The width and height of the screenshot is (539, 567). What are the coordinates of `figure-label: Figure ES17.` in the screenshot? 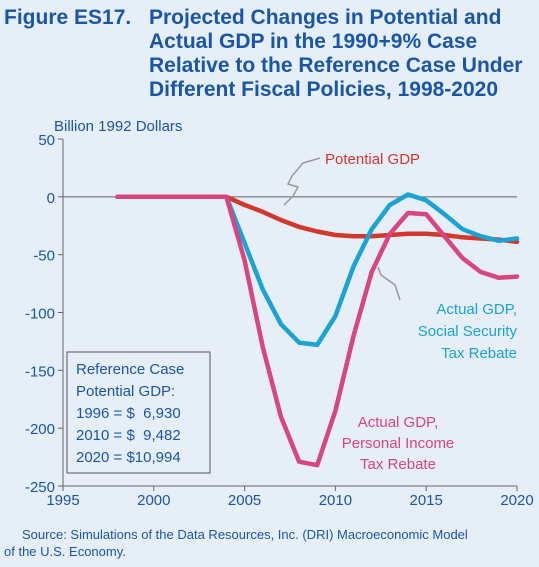 It's located at (68, 17).